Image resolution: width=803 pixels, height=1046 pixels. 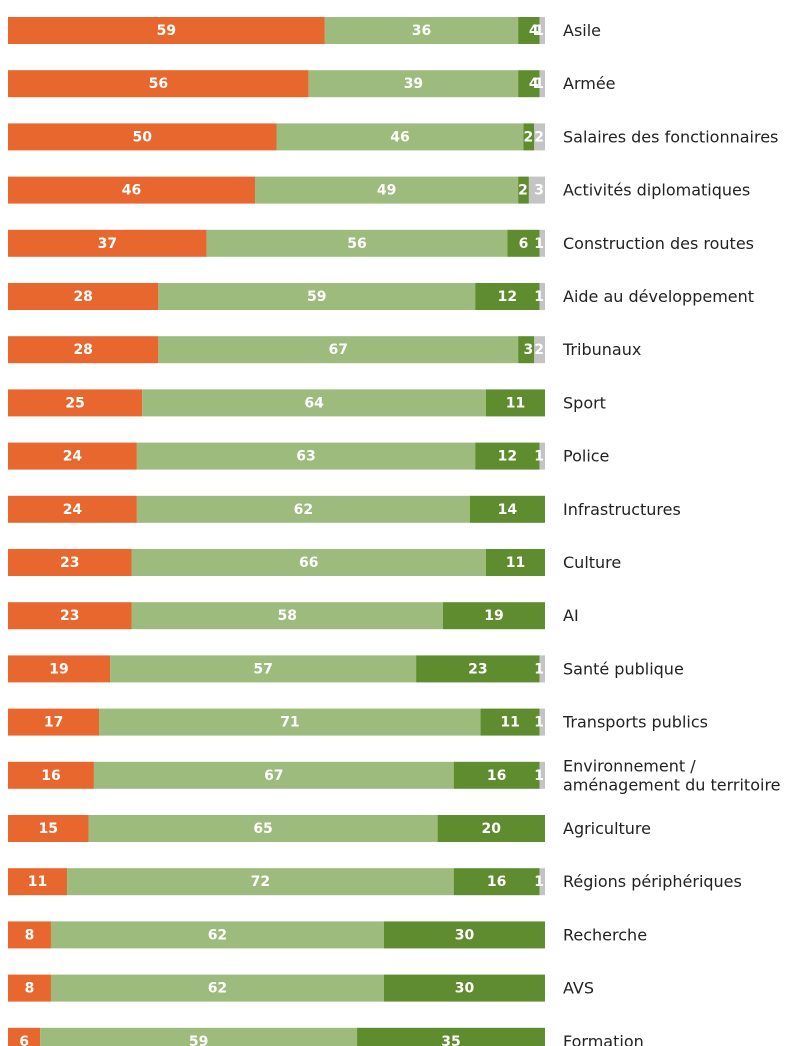 What do you see at coordinates (623, 668) in the screenshot?
I see `category-label: Santé publique` at bounding box center [623, 668].